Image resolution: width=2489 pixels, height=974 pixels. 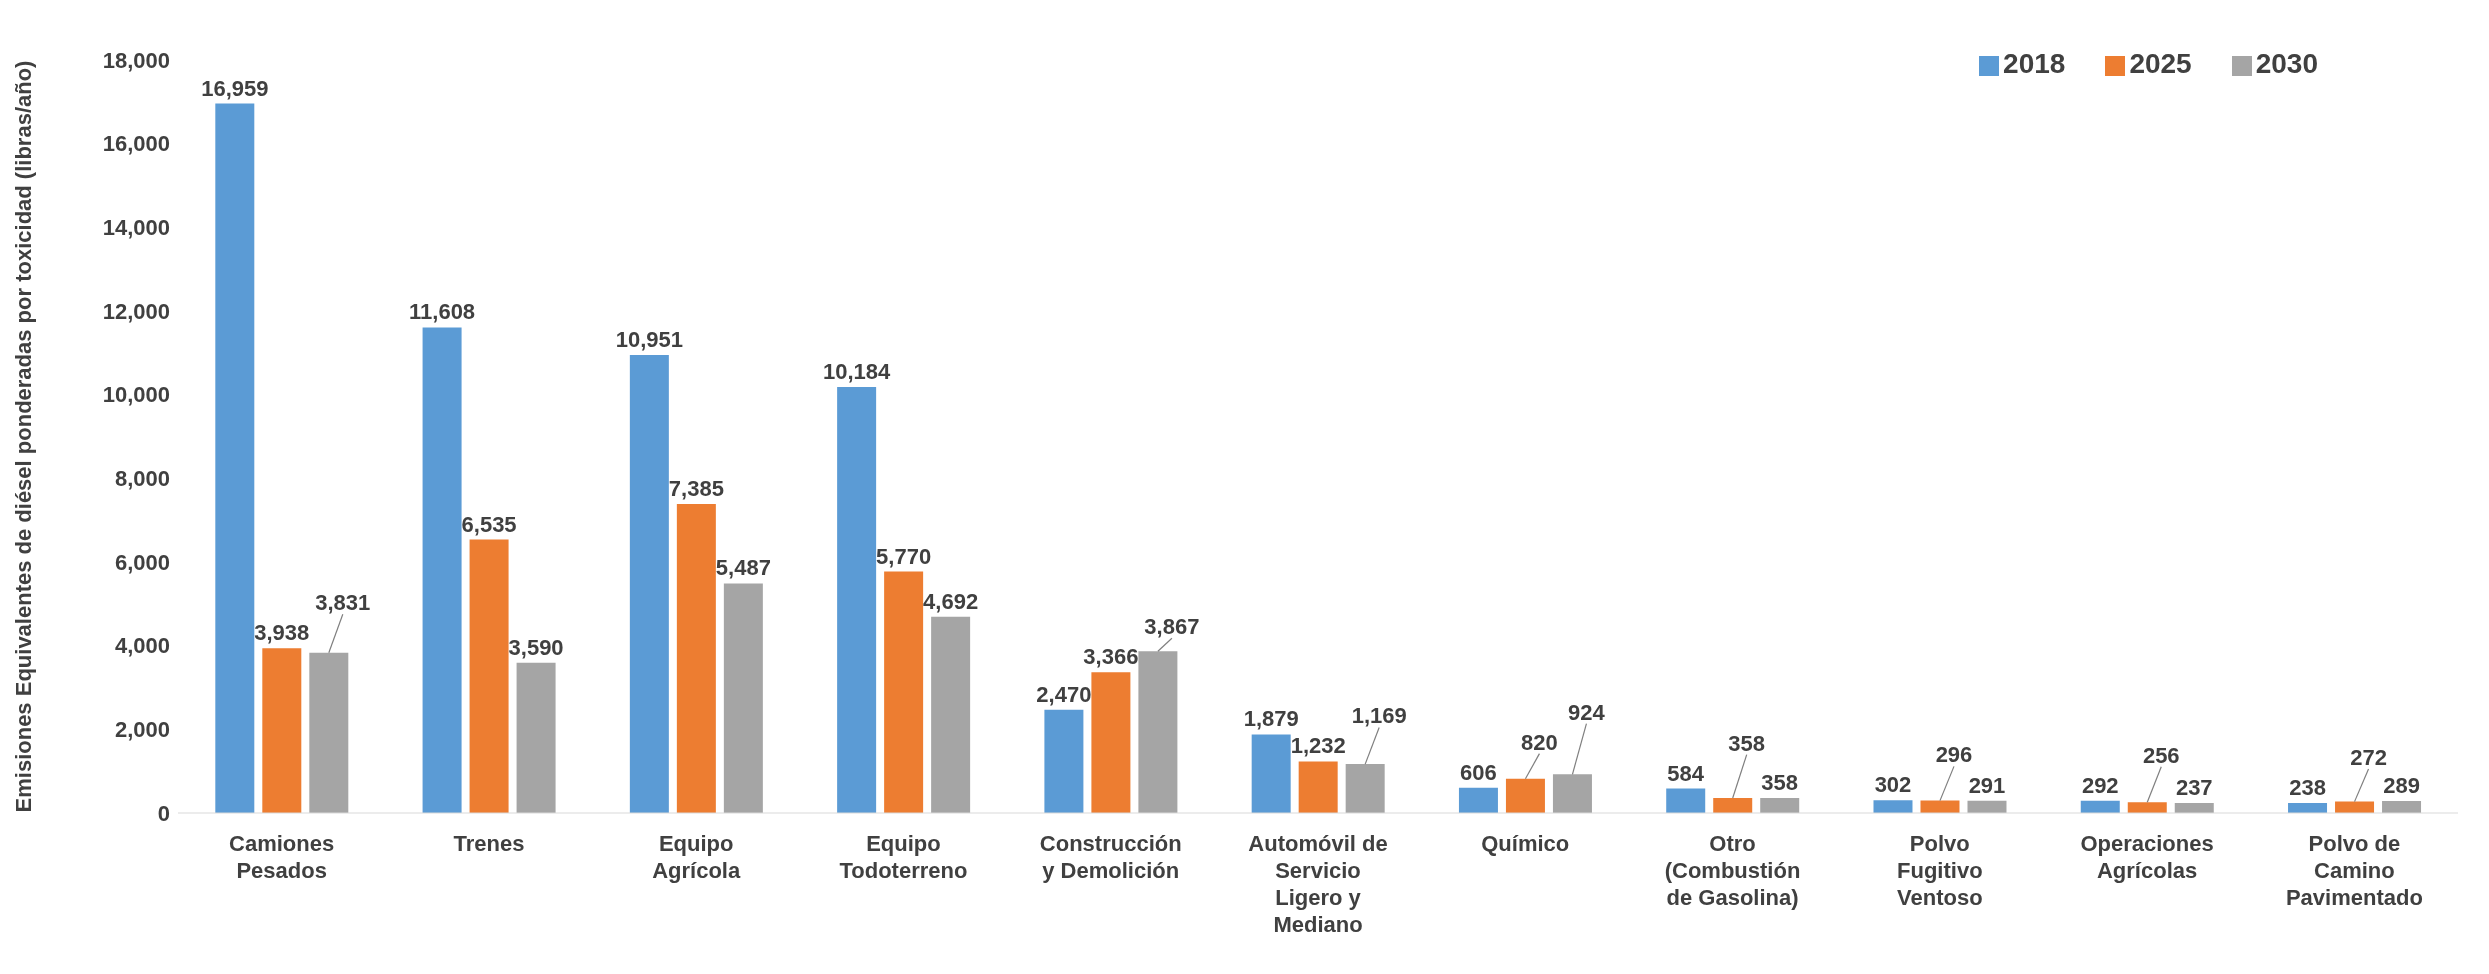 I want to click on x-tick-label: Químico, so click(x=1525, y=843).